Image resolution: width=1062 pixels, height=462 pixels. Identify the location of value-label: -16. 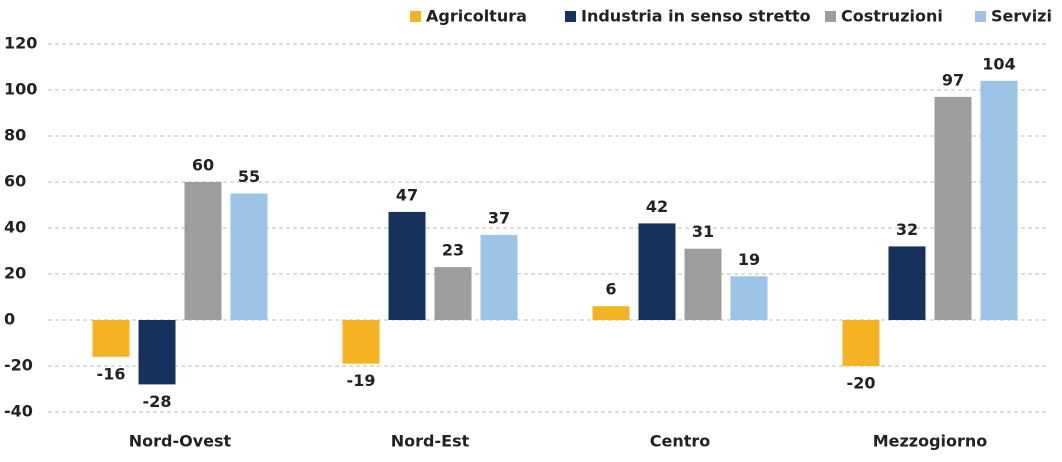
(111, 373).